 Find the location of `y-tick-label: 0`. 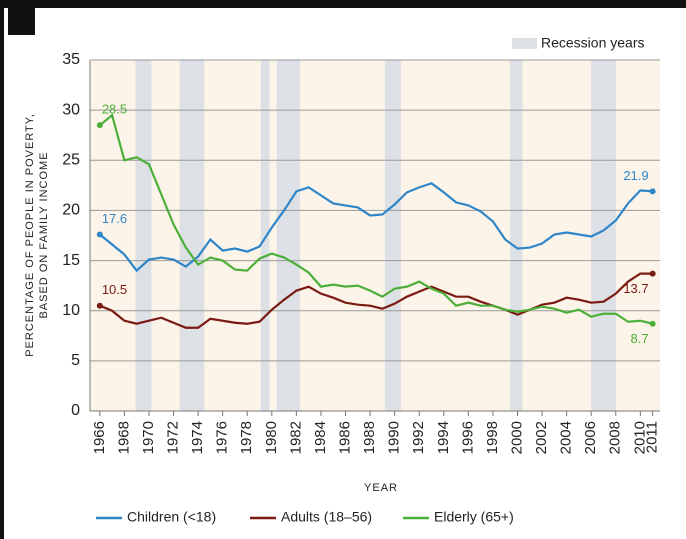

y-tick-label: 0 is located at coordinates (75, 410).